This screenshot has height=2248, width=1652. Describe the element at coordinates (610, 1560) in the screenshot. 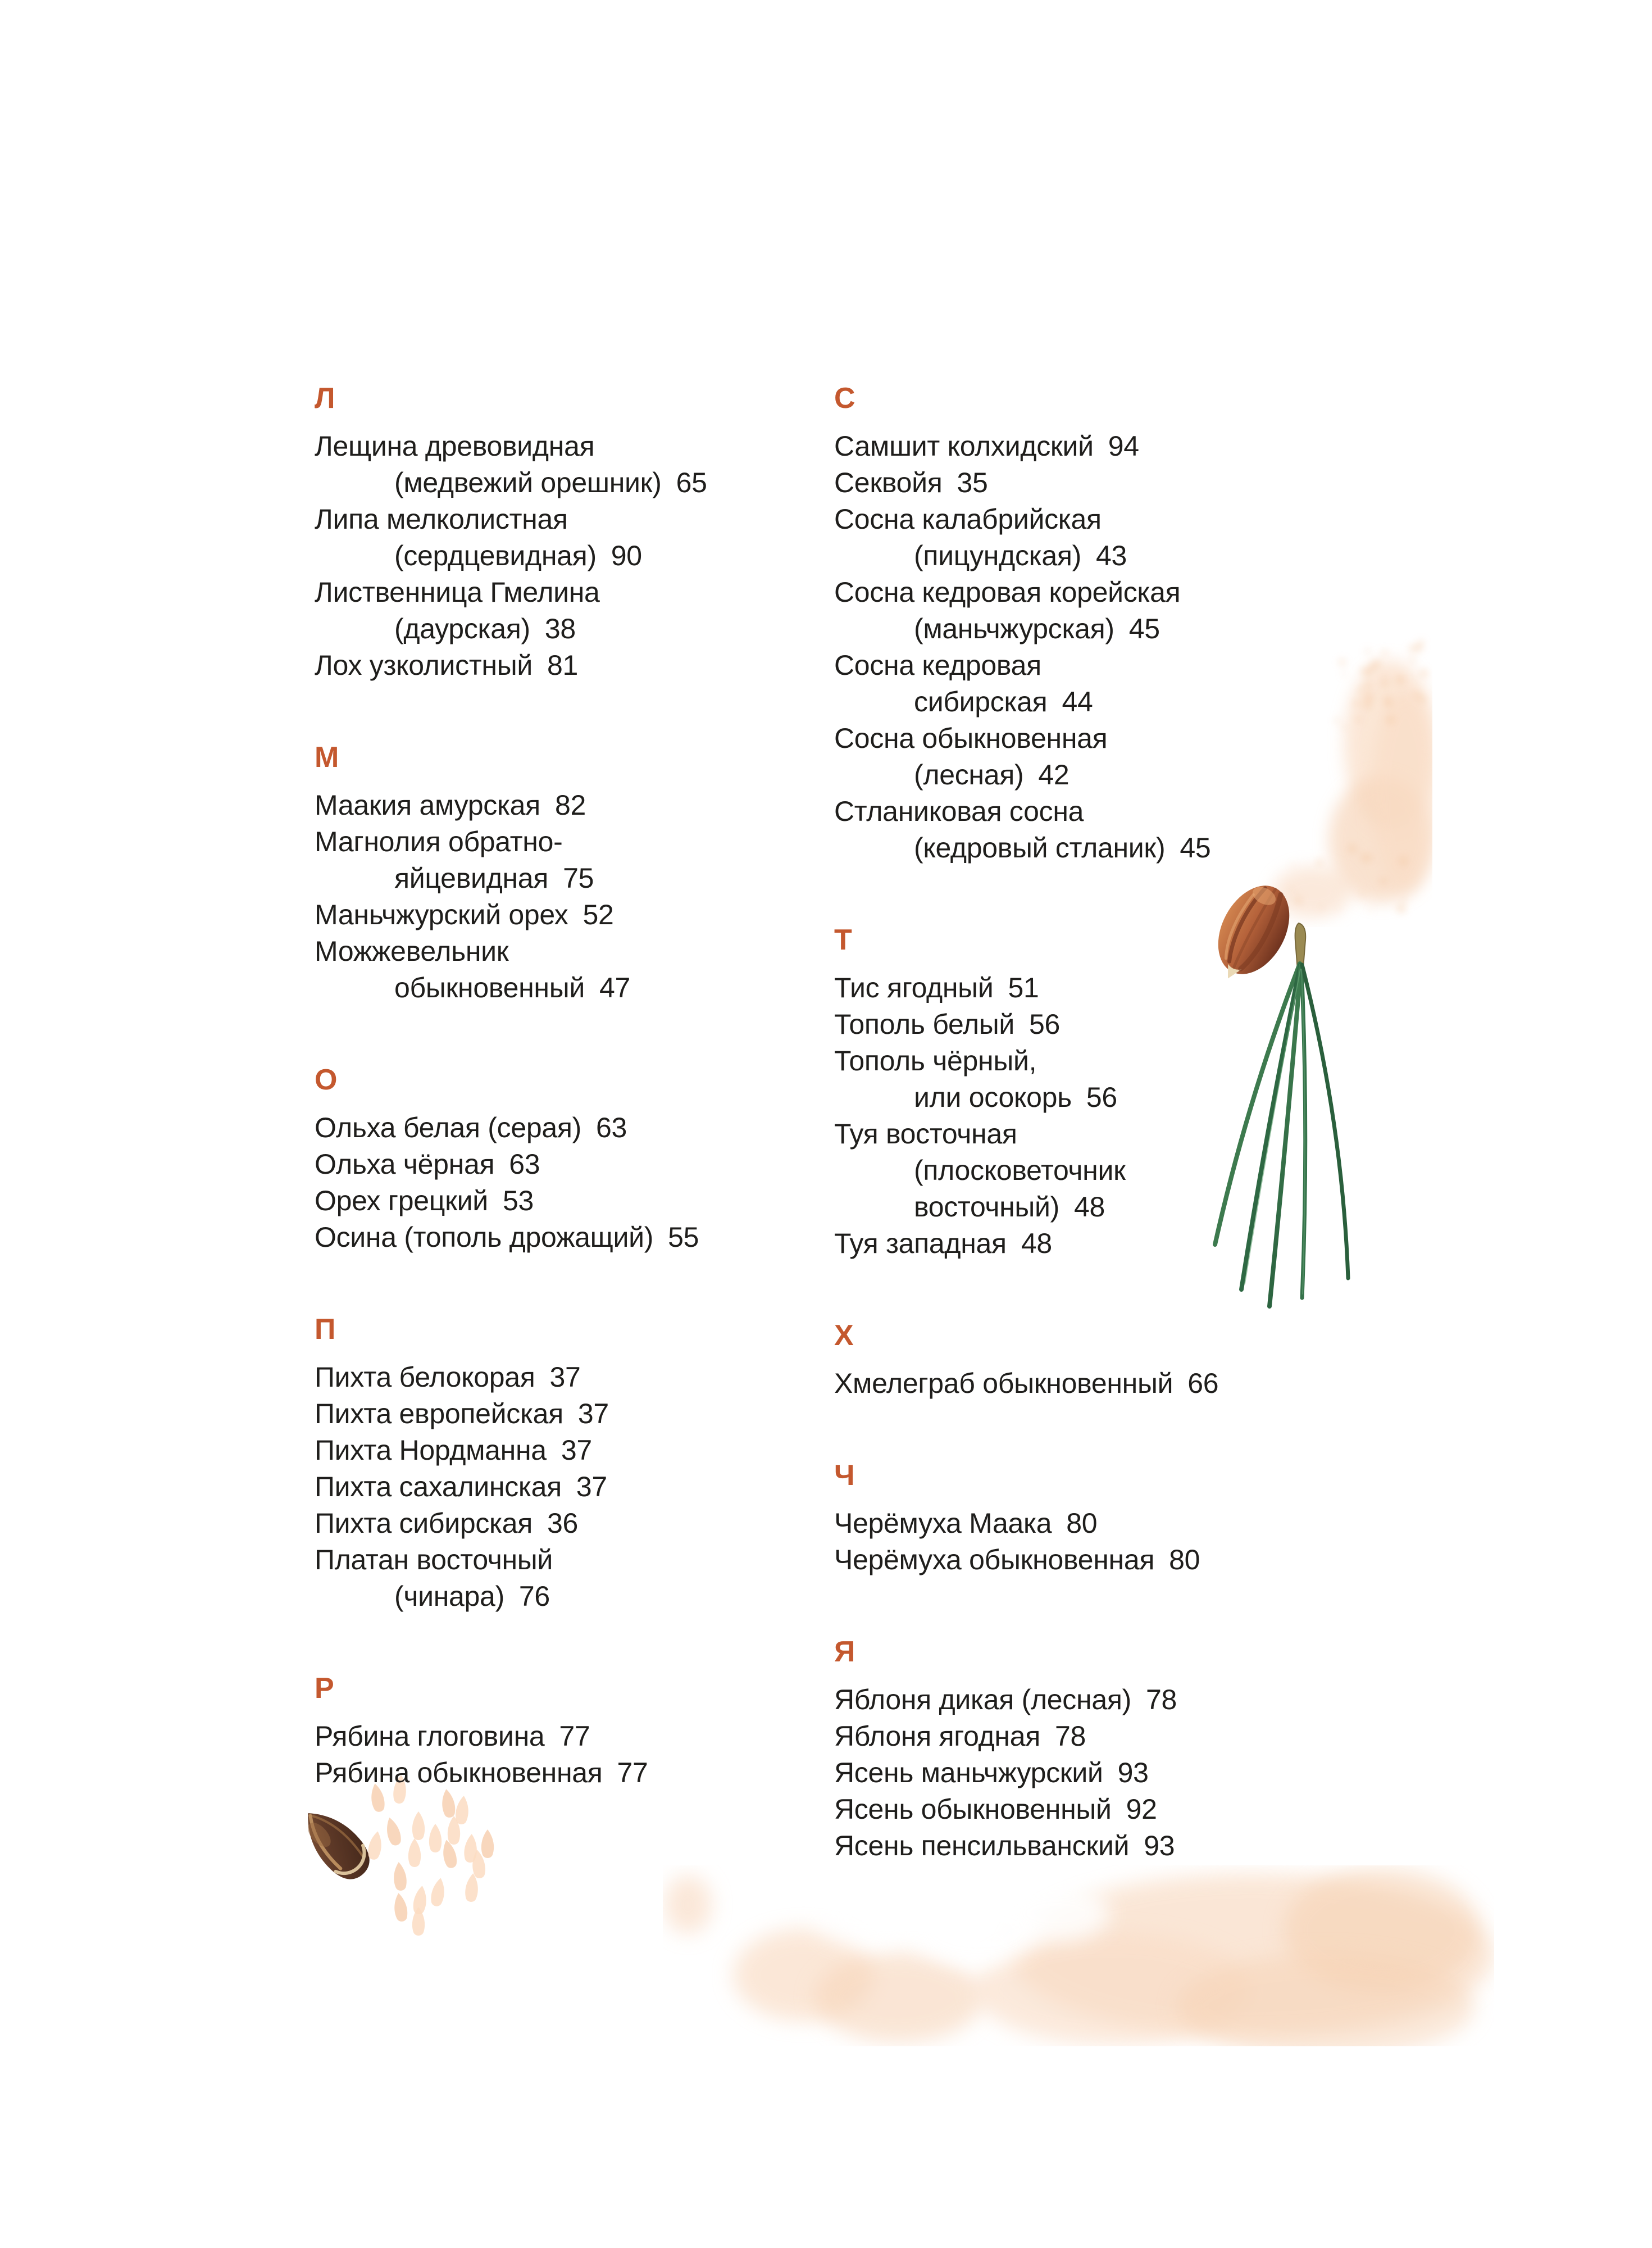

I see `index-entry-line: Платан восточный` at that location.